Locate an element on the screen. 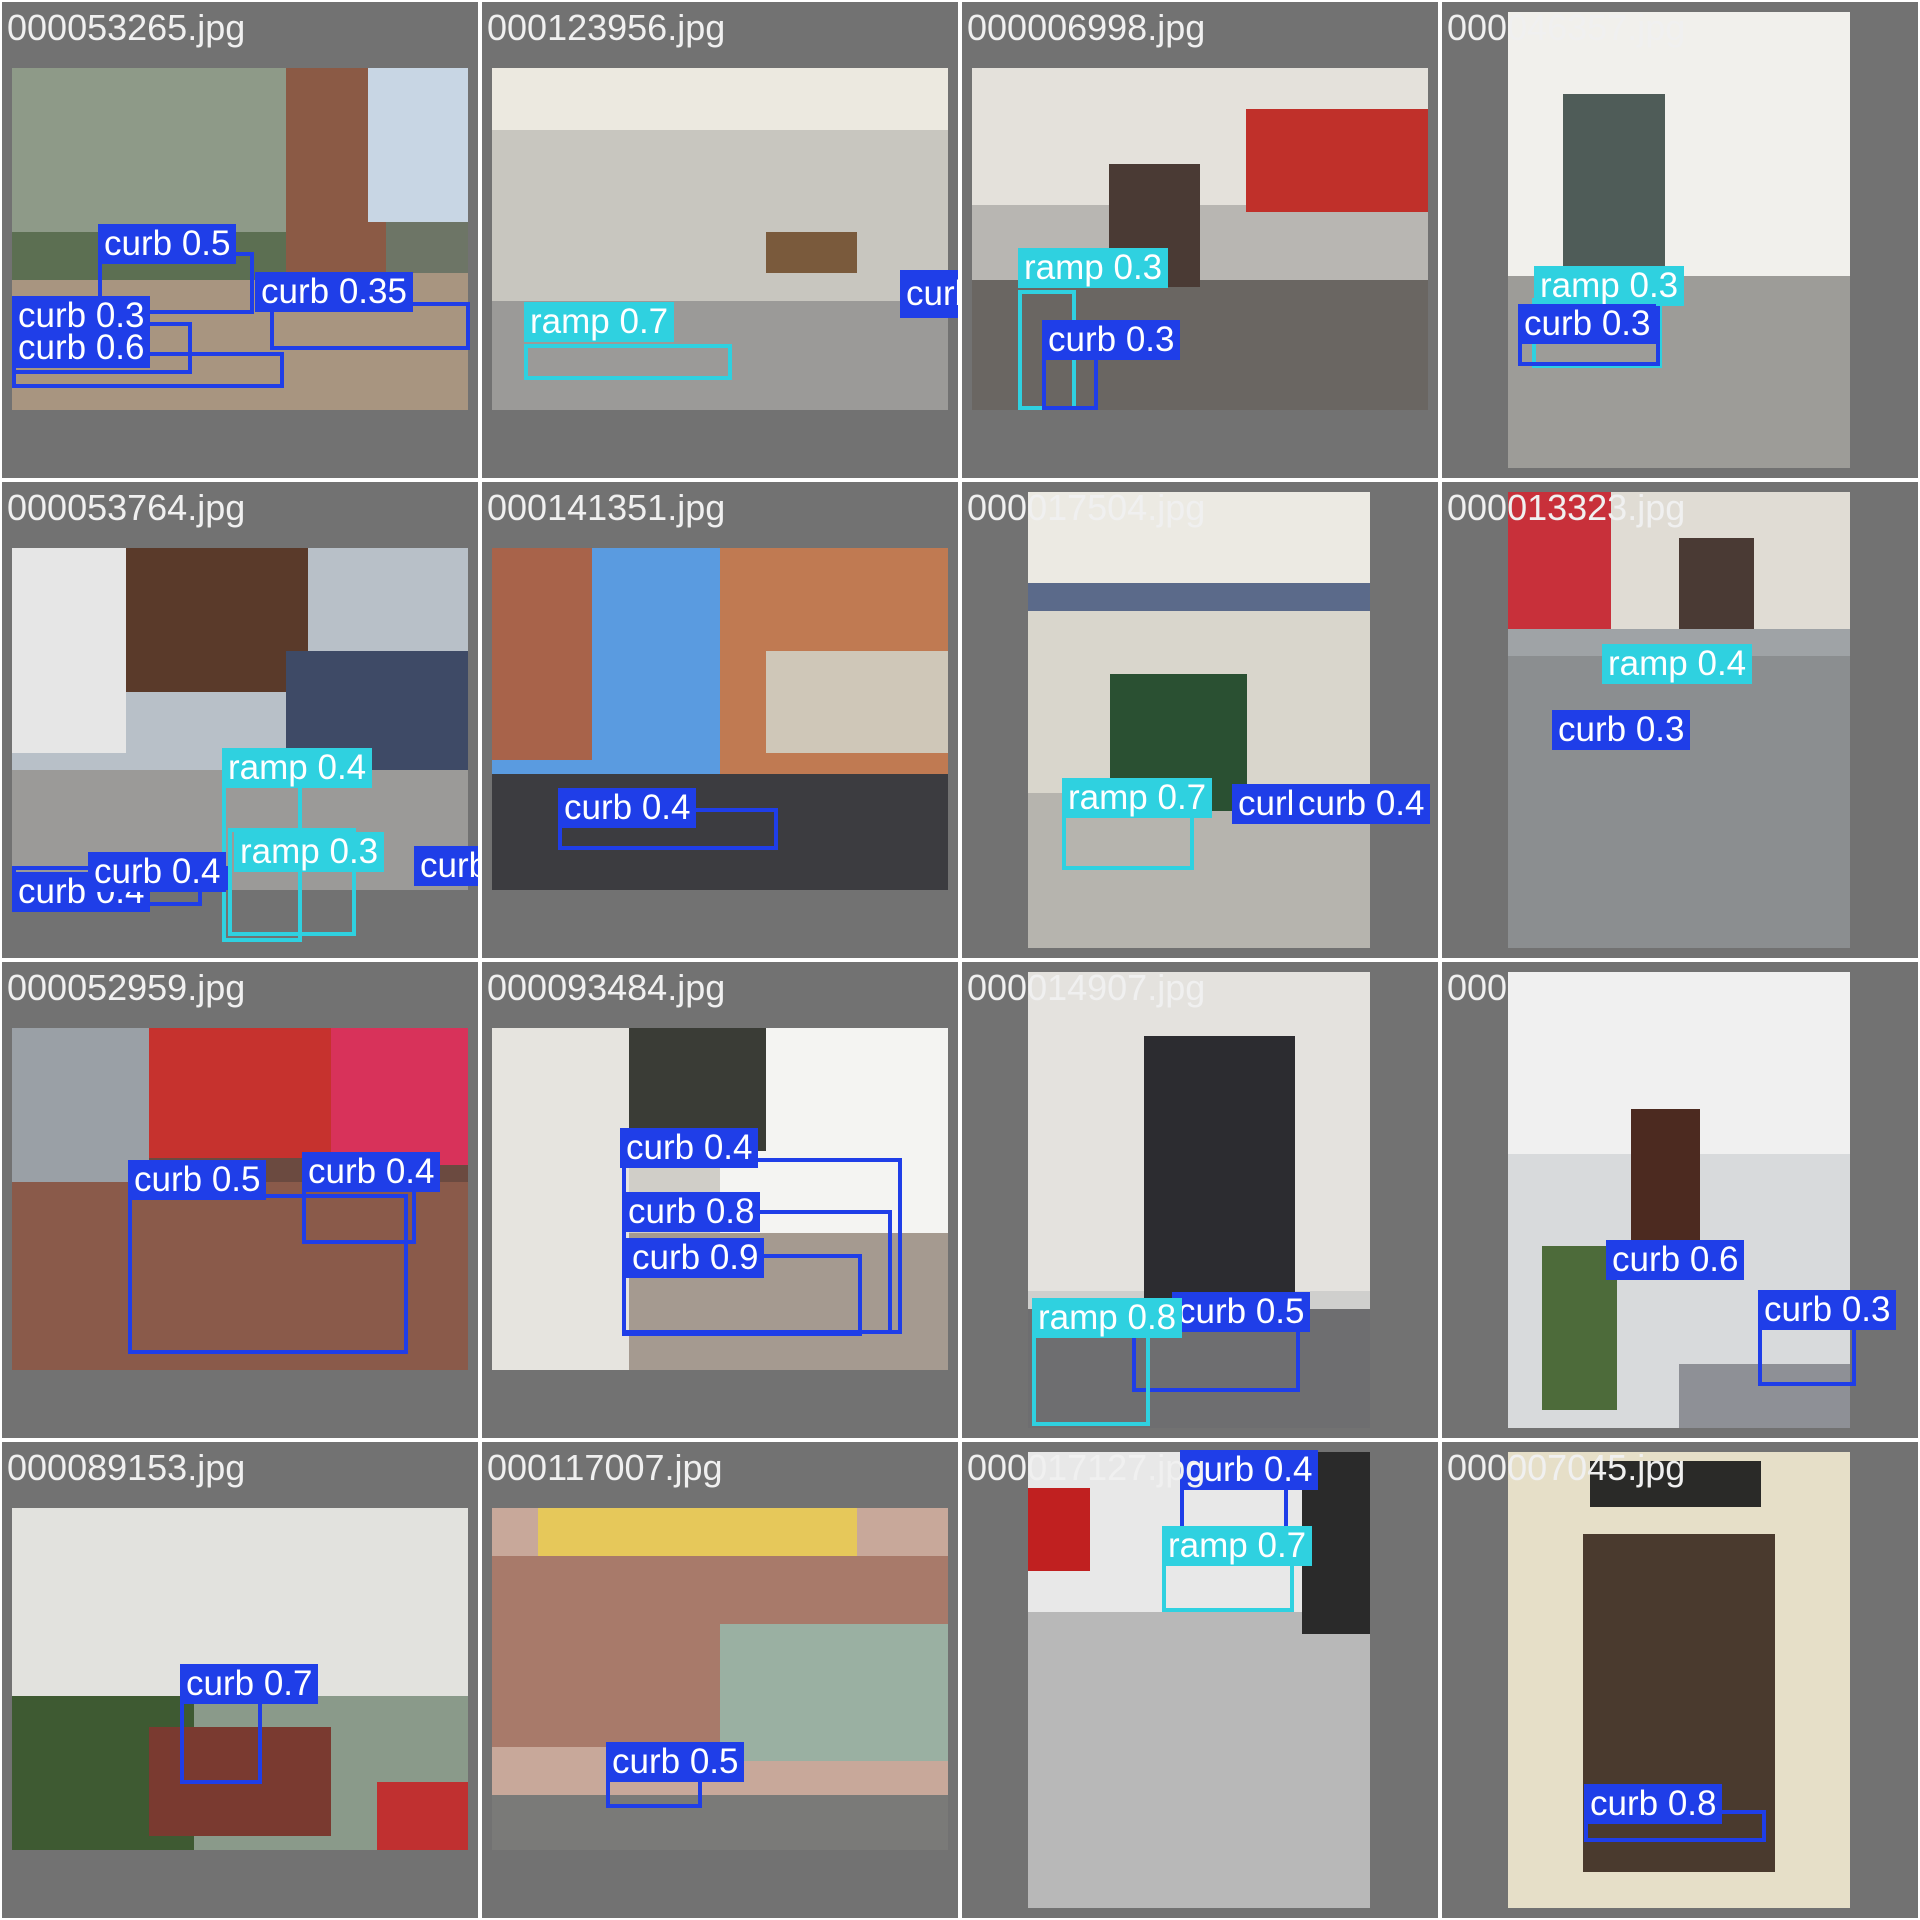 The height and width of the screenshot is (1920, 1920). ramp-detection-label: ramp 0.8 is located at coordinates (1107, 1318).